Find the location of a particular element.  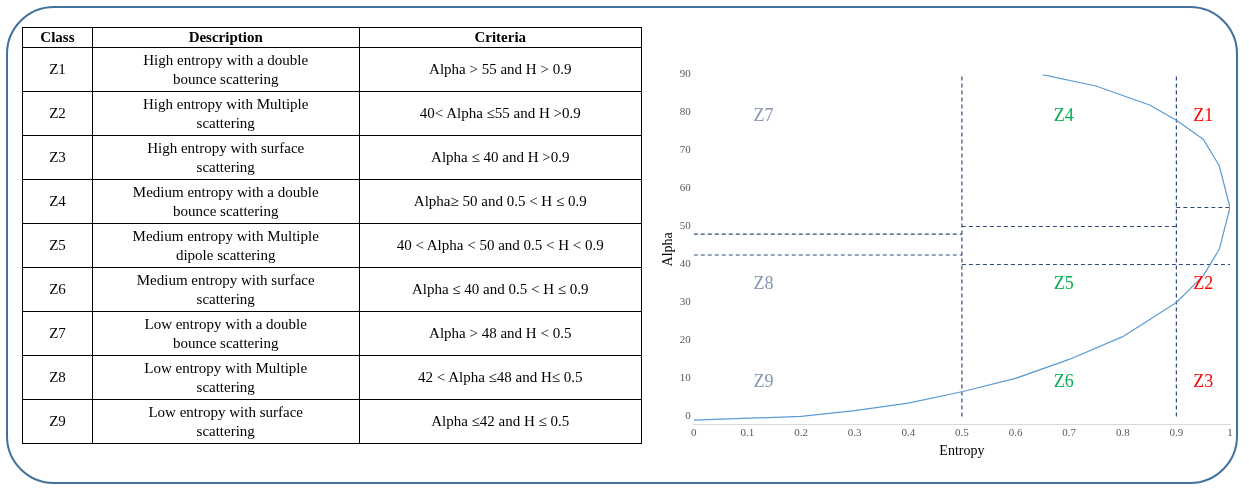

y-tick-label: 80 is located at coordinates (685, 111).